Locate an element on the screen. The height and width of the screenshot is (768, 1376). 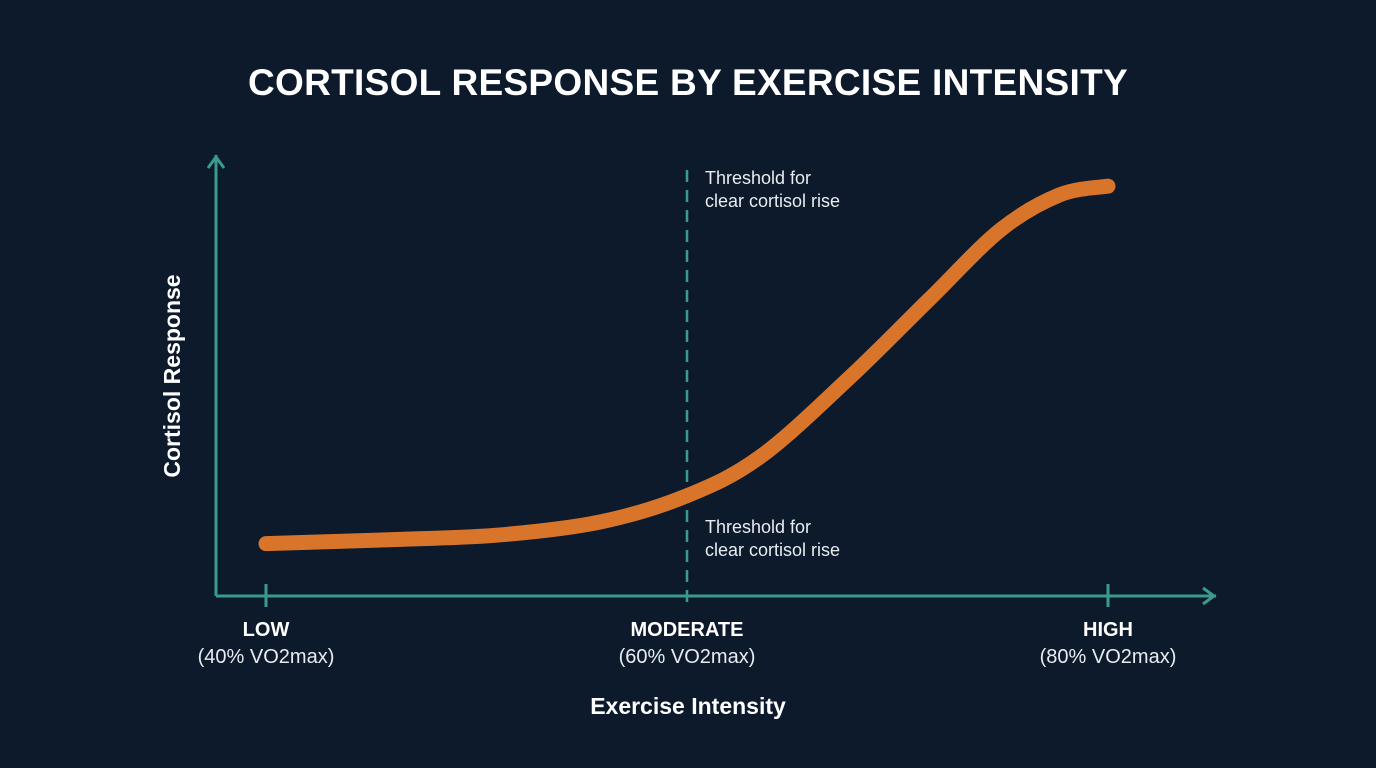
y-axis-arrow-icon is located at coordinates (216, 161).